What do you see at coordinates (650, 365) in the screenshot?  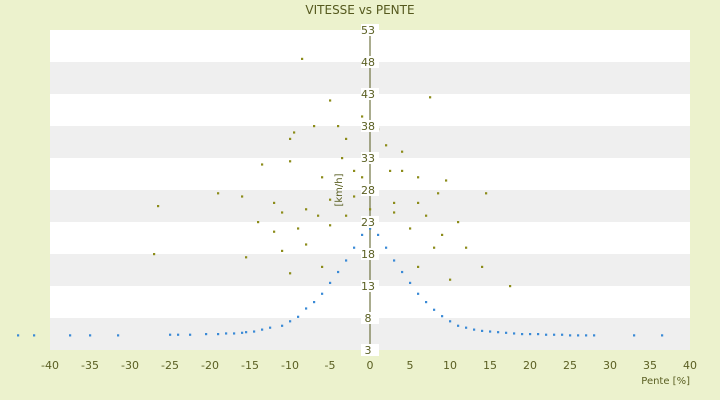 I see `x-tick-label: 35` at bounding box center [650, 365].